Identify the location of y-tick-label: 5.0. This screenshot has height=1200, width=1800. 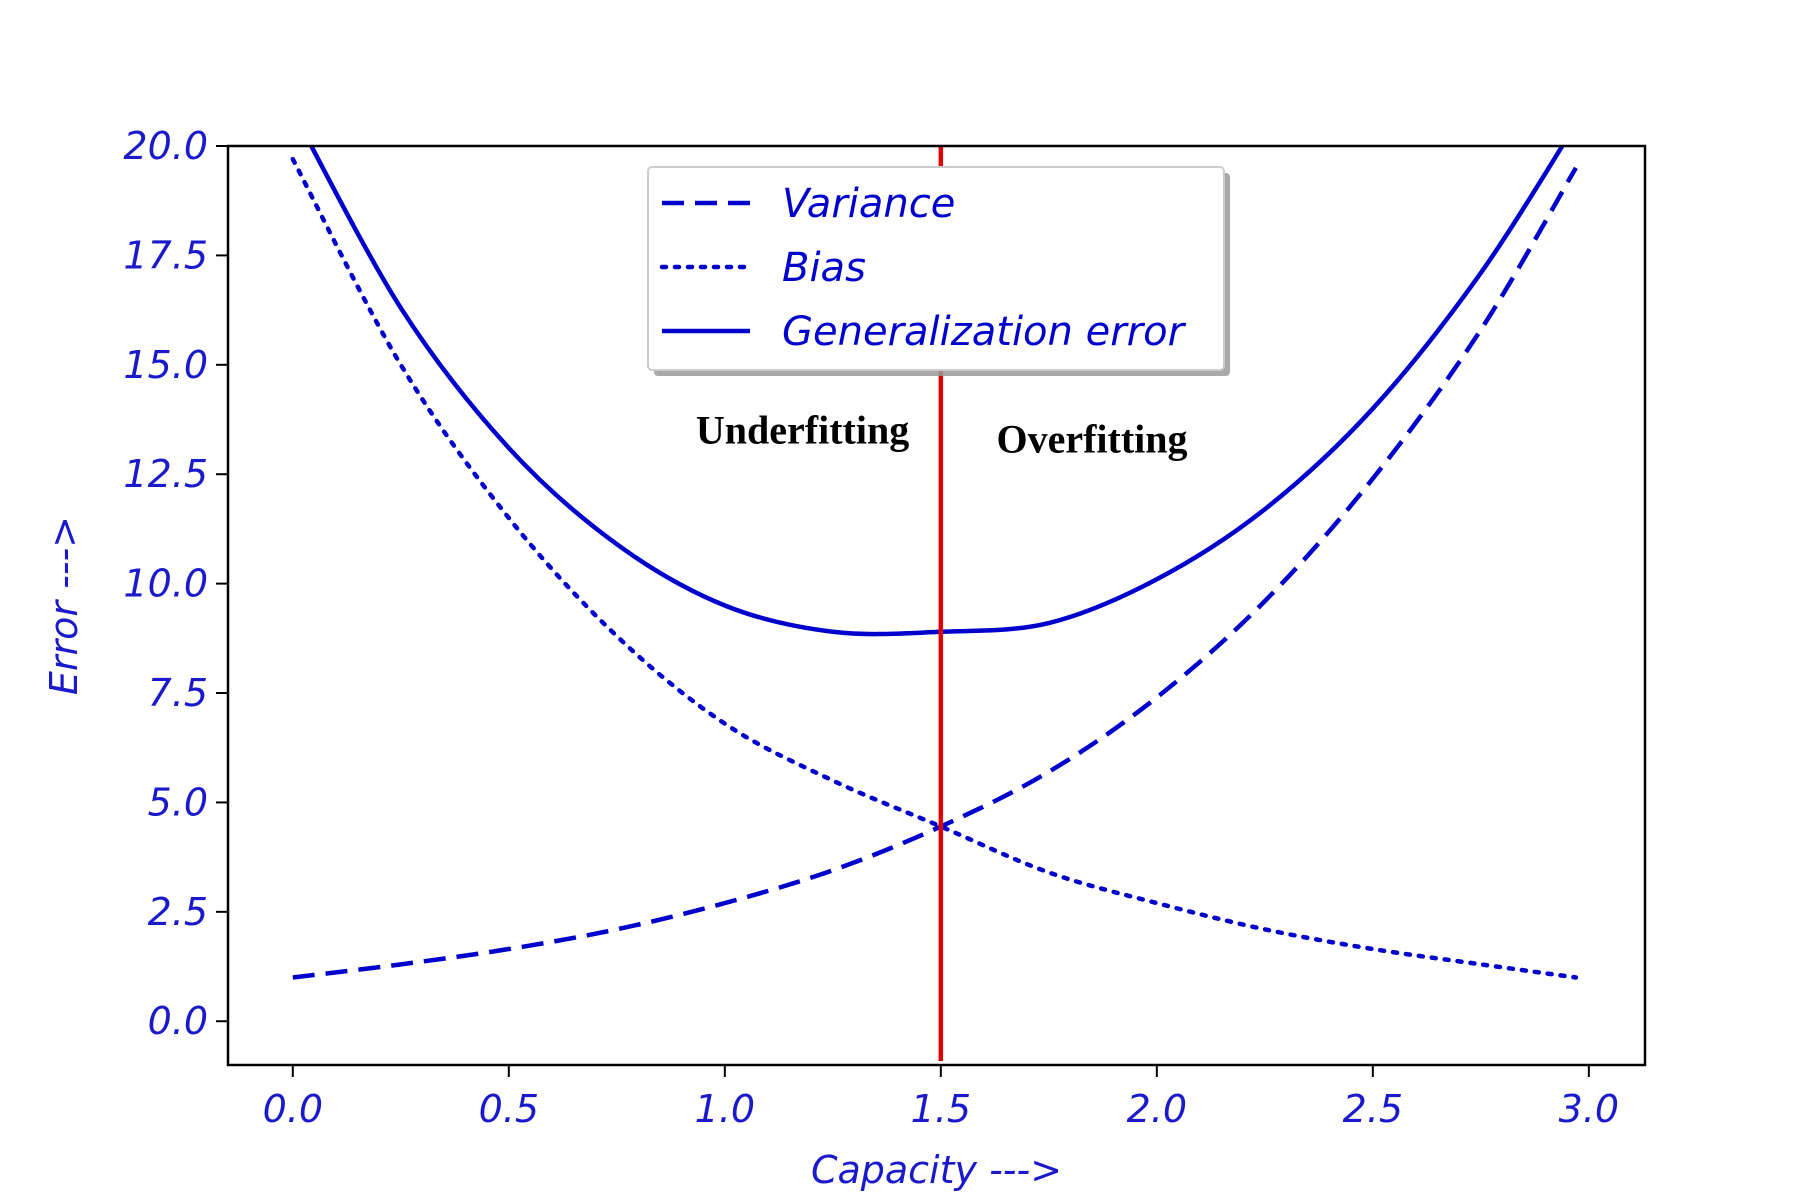
(178, 802).